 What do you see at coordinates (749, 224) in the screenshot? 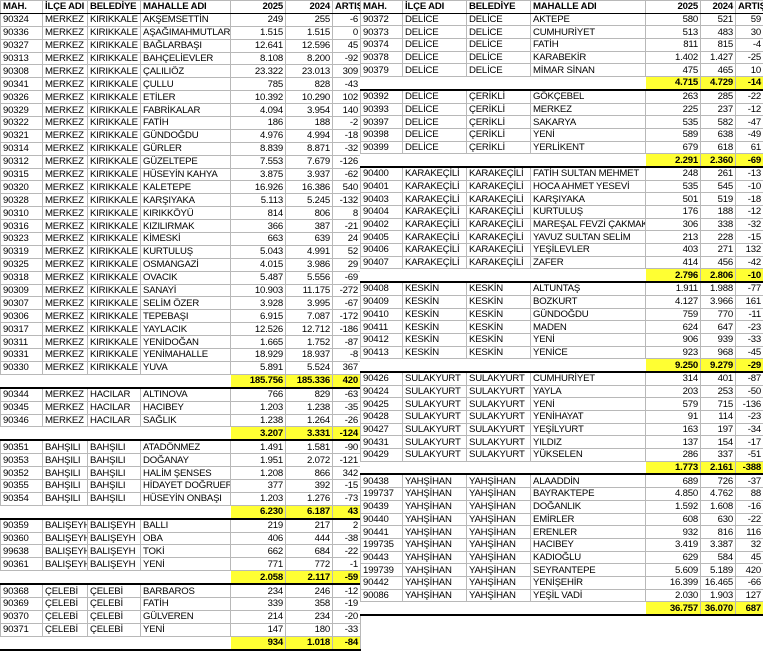
I see `cell: -32` at bounding box center [749, 224].